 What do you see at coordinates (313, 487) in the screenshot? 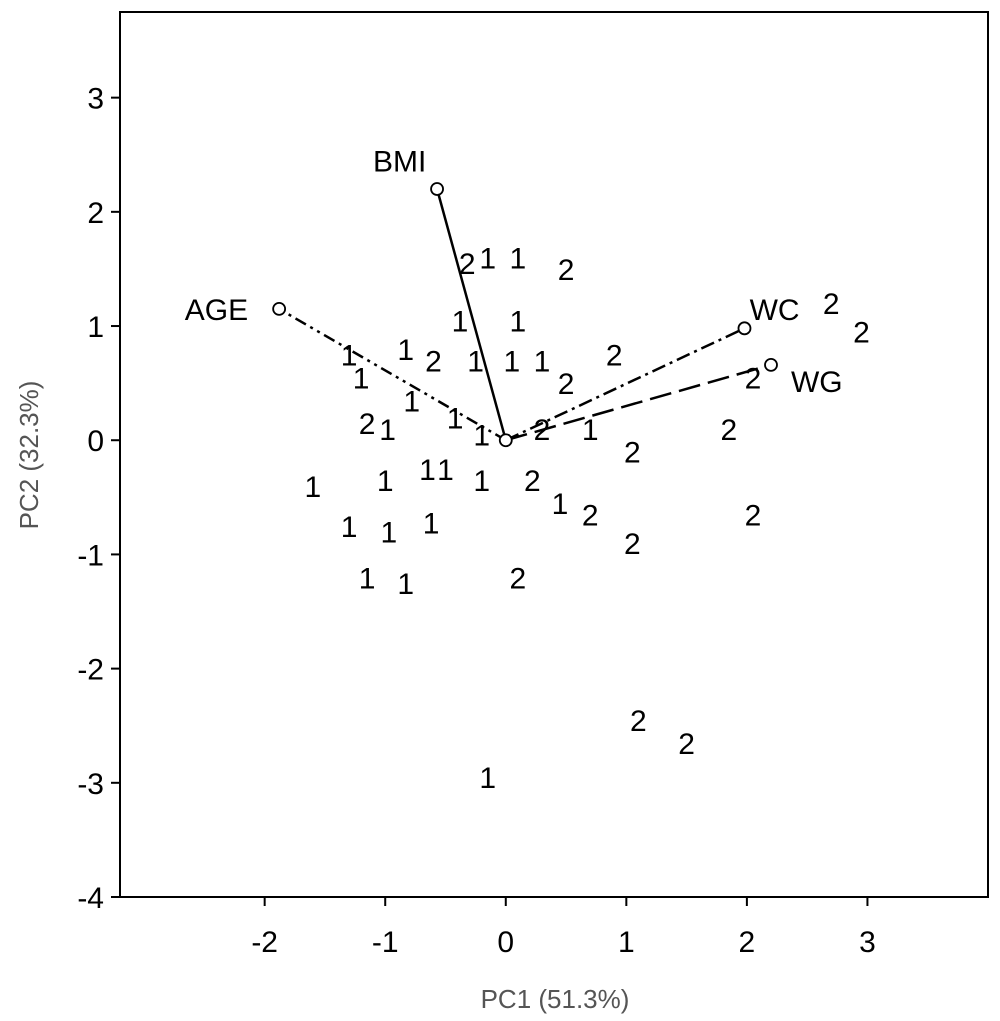
I see `data-point-0: 1` at bounding box center [313, 487].